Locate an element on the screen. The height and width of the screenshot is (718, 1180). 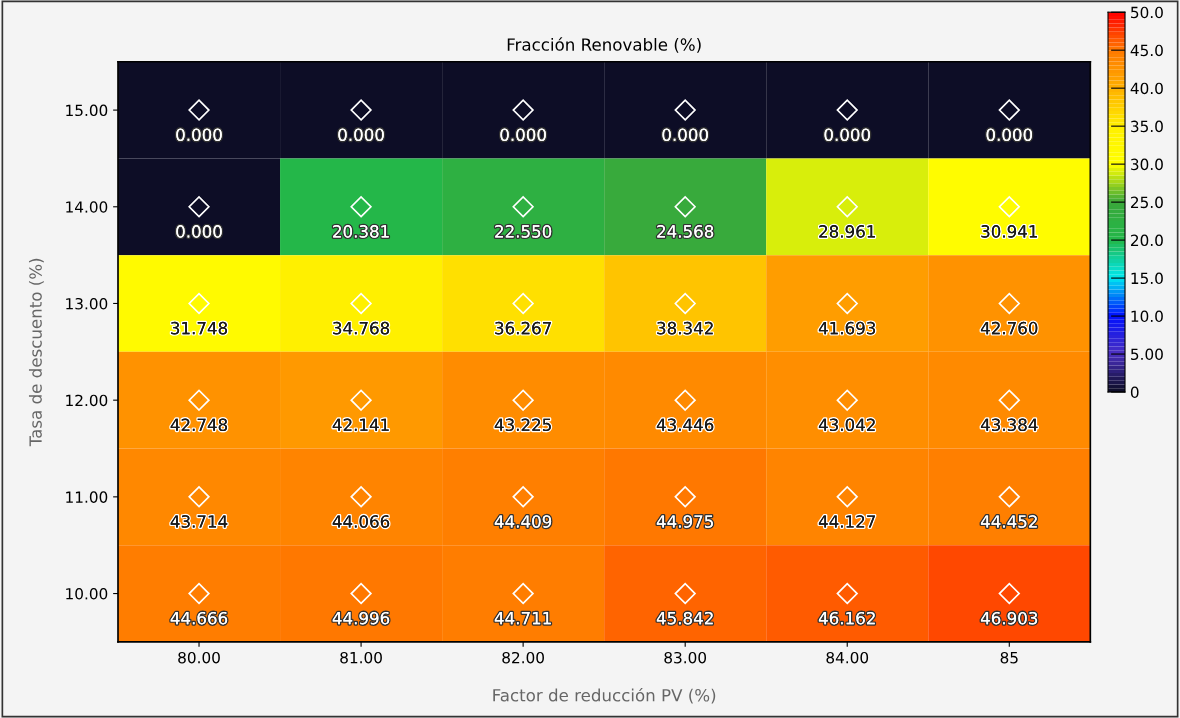
y-tick-label: 11.00 is located at coordinates (87, 497).